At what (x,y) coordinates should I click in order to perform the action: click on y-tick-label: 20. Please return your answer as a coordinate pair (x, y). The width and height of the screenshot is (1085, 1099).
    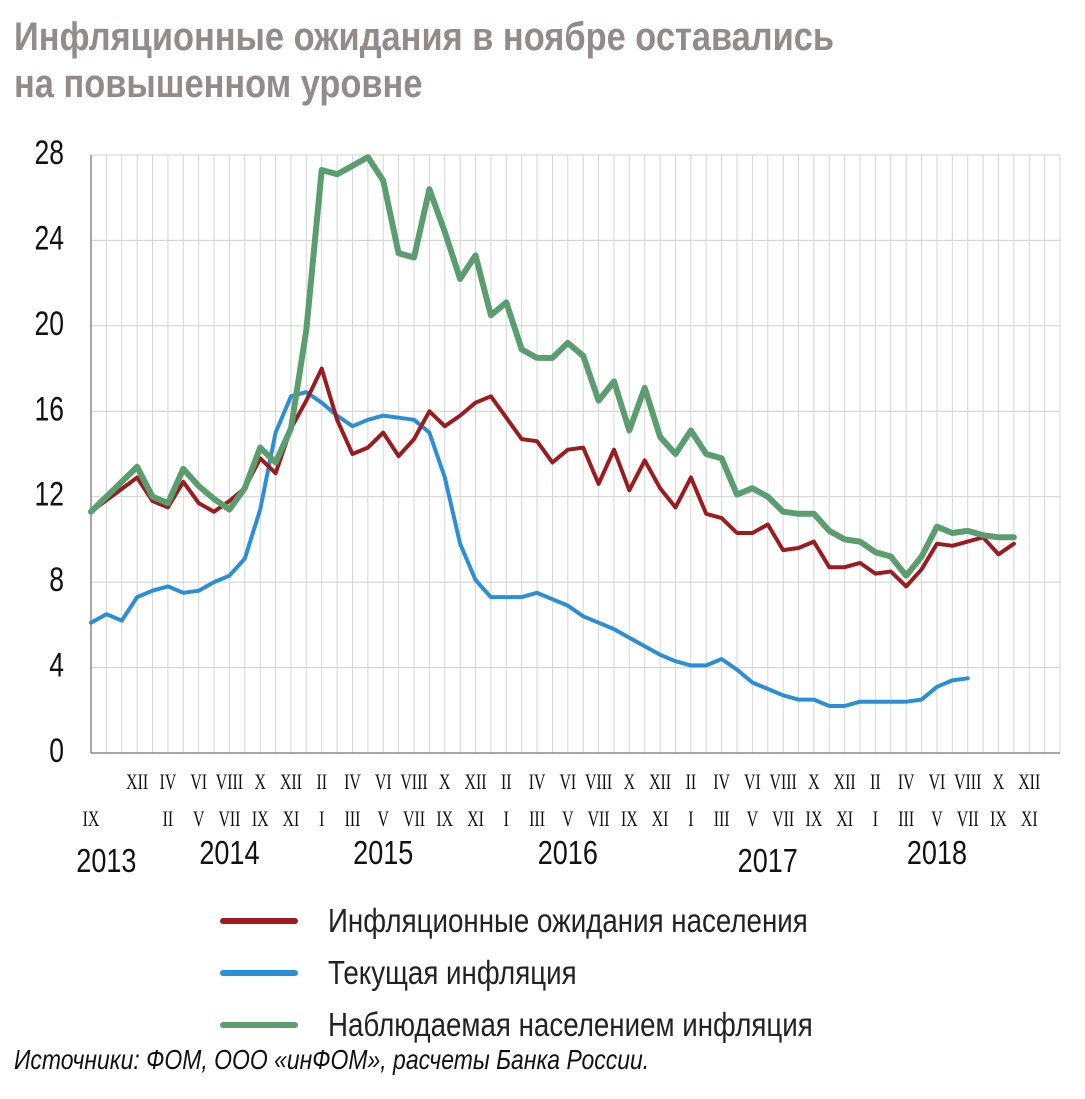
    Looking at the image, I should click on (49, 324).